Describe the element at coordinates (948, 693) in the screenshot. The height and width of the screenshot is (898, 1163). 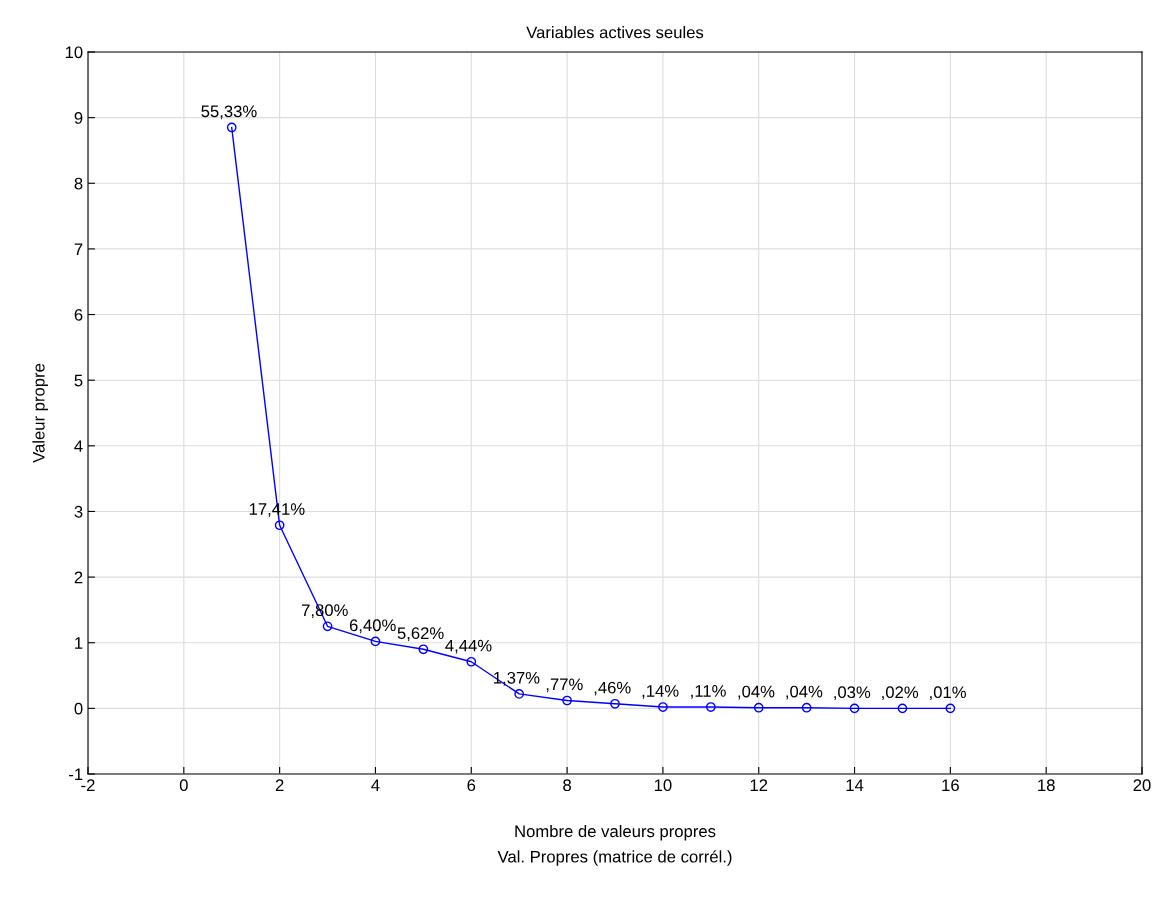
I see `annotation: ,01%` at that location.